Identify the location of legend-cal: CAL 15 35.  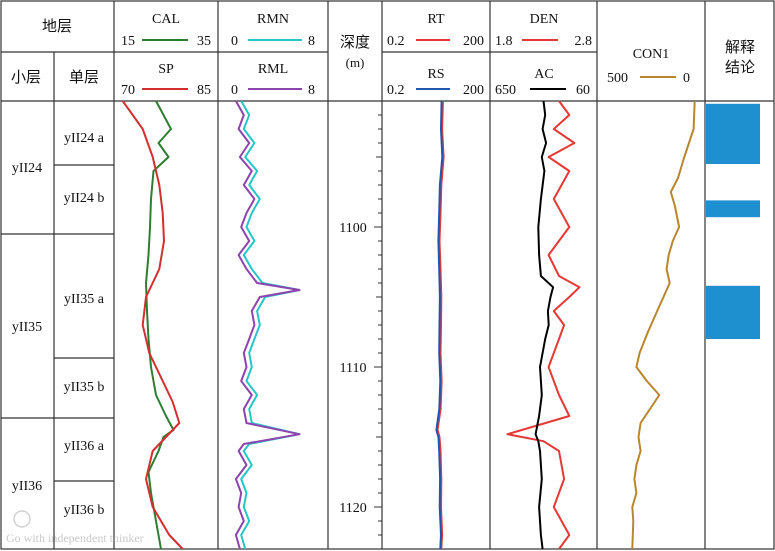
(166, 30).